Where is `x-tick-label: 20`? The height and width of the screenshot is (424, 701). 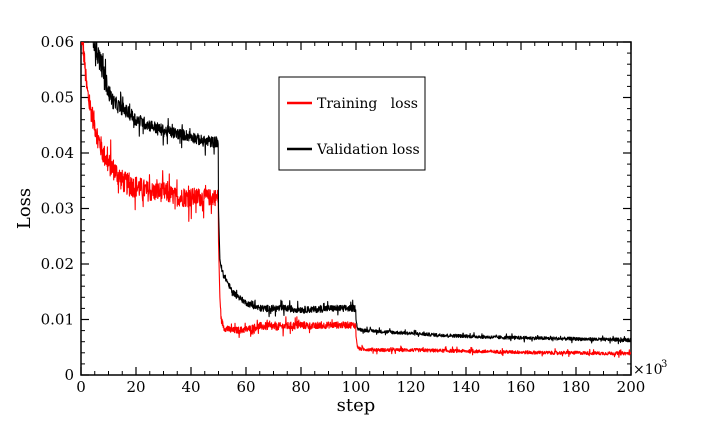
x-tick-label: 20 is located at coordinates (135, 387).